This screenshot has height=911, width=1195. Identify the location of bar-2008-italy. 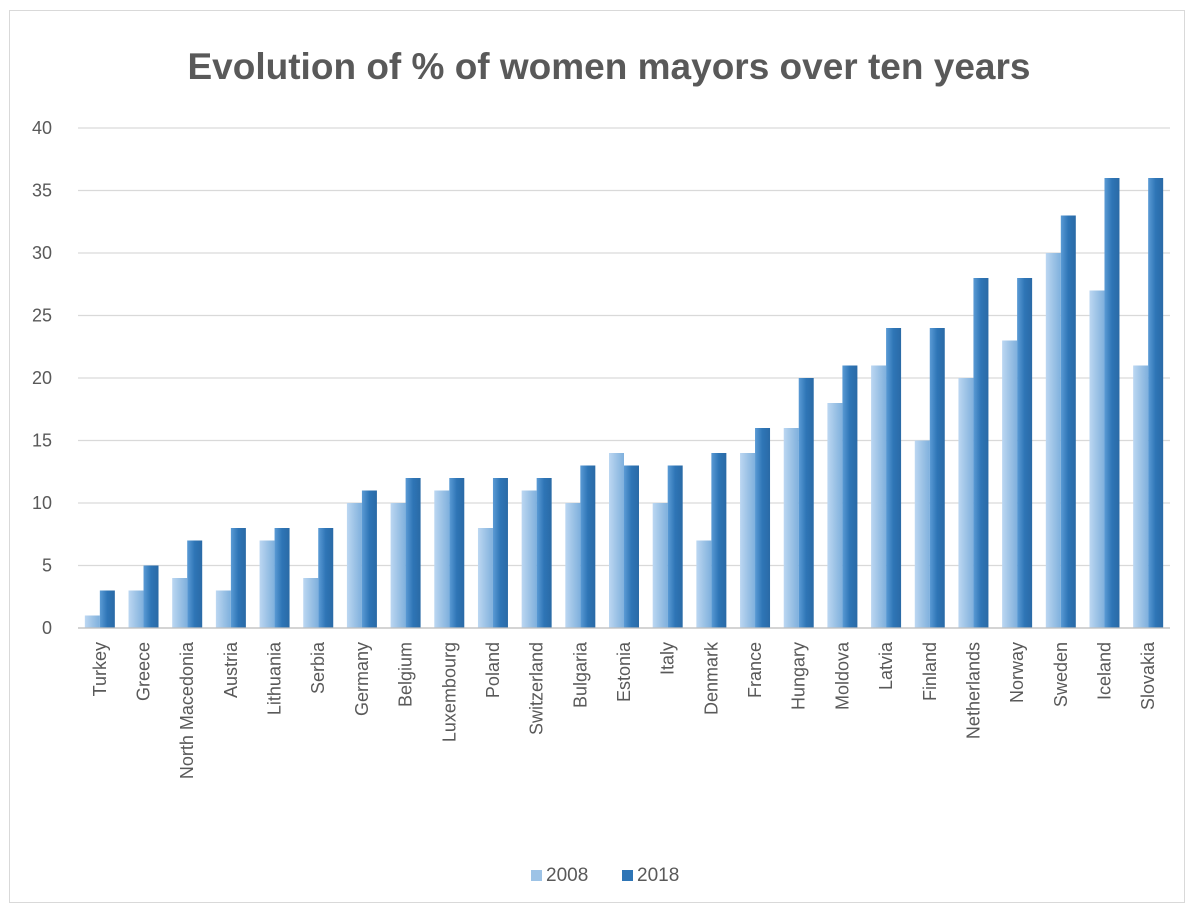
(660, 565).